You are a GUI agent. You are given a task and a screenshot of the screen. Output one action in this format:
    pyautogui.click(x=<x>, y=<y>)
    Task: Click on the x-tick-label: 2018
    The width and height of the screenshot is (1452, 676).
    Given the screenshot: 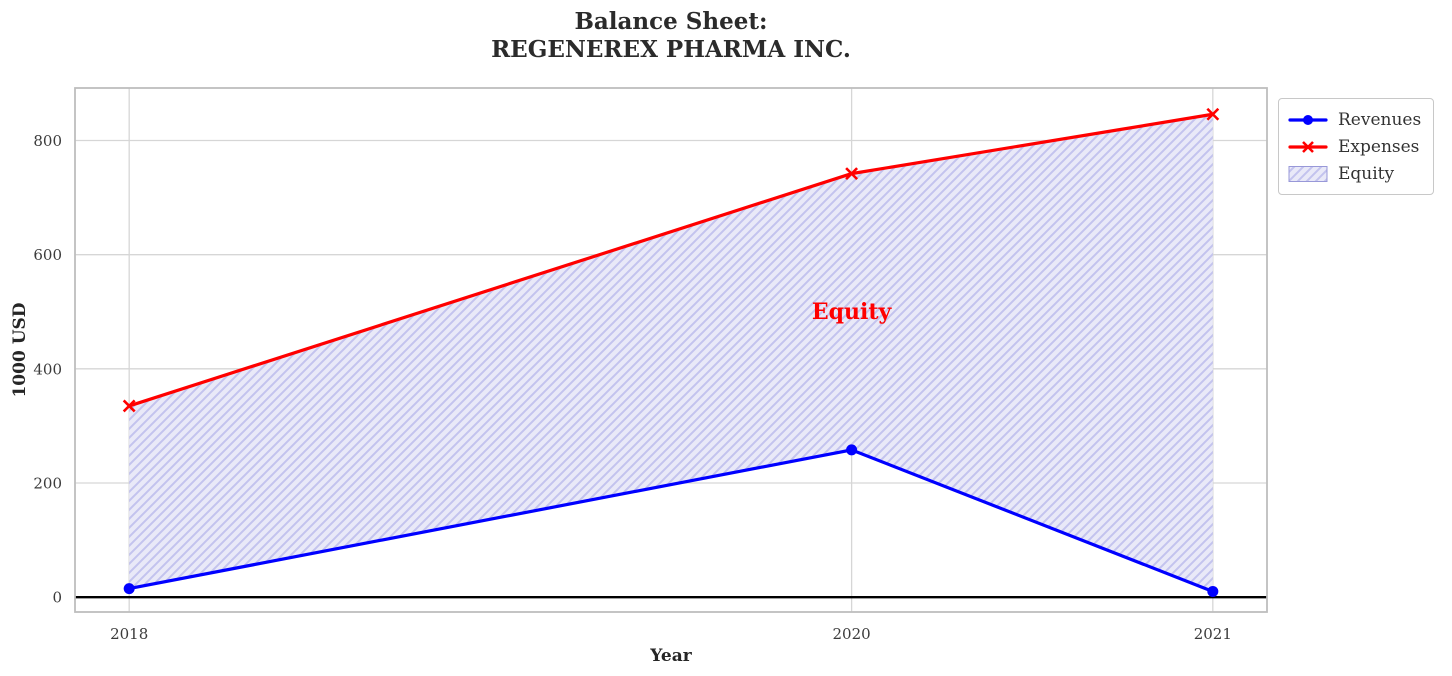 What is the action you would take?
    pyautogui.click(x=129, y=634)
    